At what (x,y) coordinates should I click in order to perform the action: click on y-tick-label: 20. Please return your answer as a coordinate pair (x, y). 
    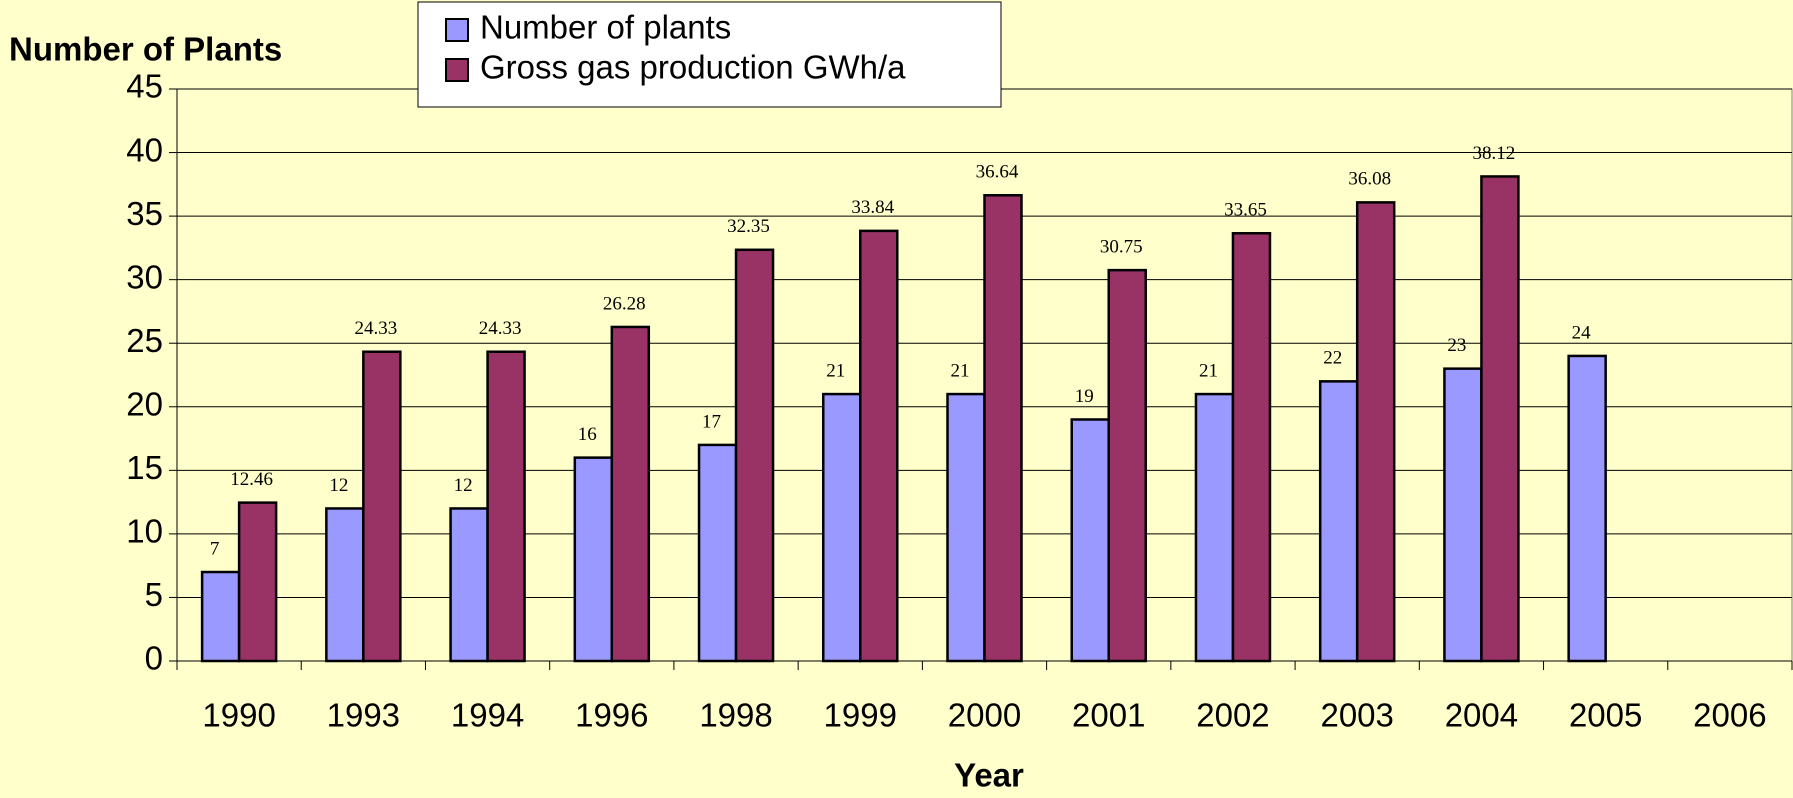
    Looking at the image, I should click on (144, 403).